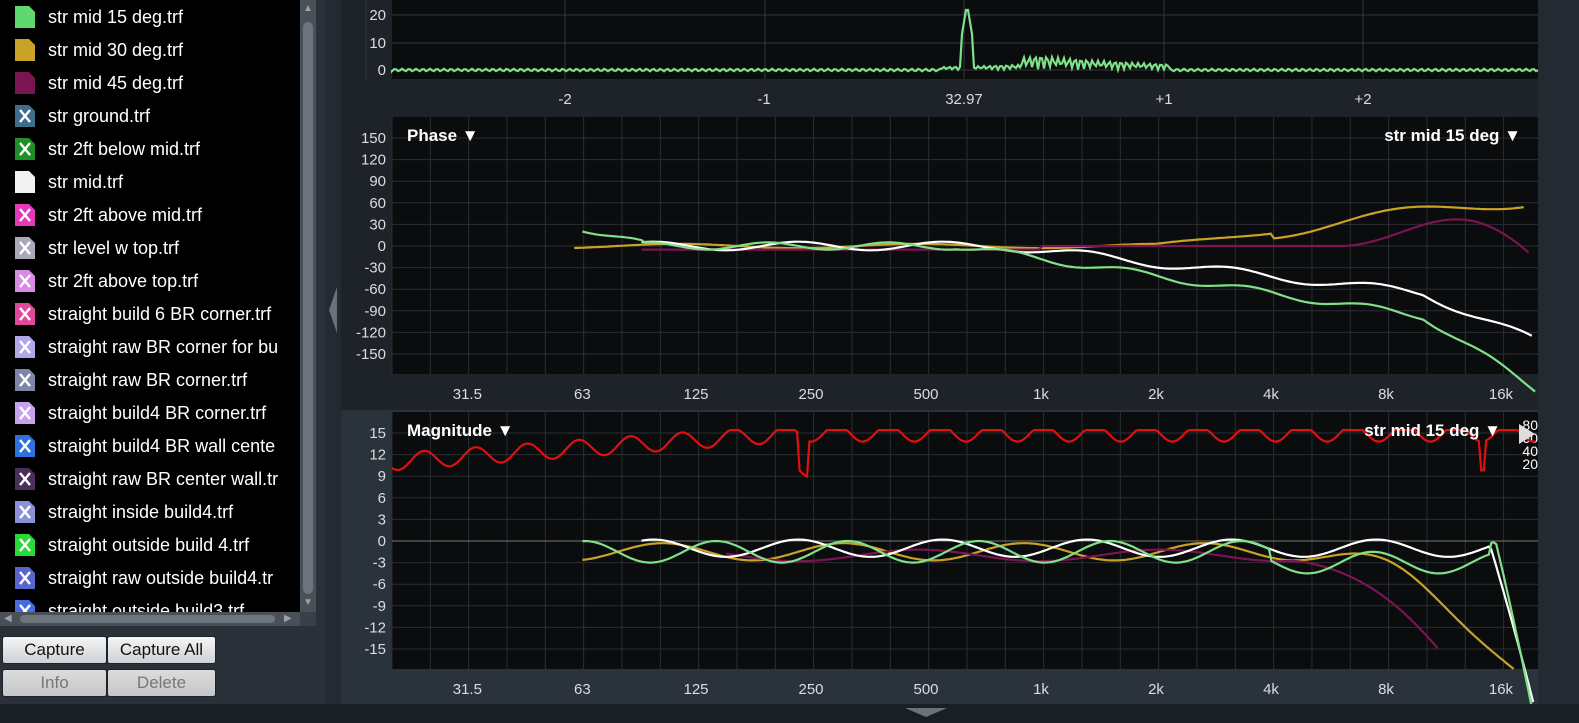 This screenshot has height=723, width=1579. Describe the element at coordinates (1087, 288) in the screenshot. I see `phase-trace-mid` at that location.